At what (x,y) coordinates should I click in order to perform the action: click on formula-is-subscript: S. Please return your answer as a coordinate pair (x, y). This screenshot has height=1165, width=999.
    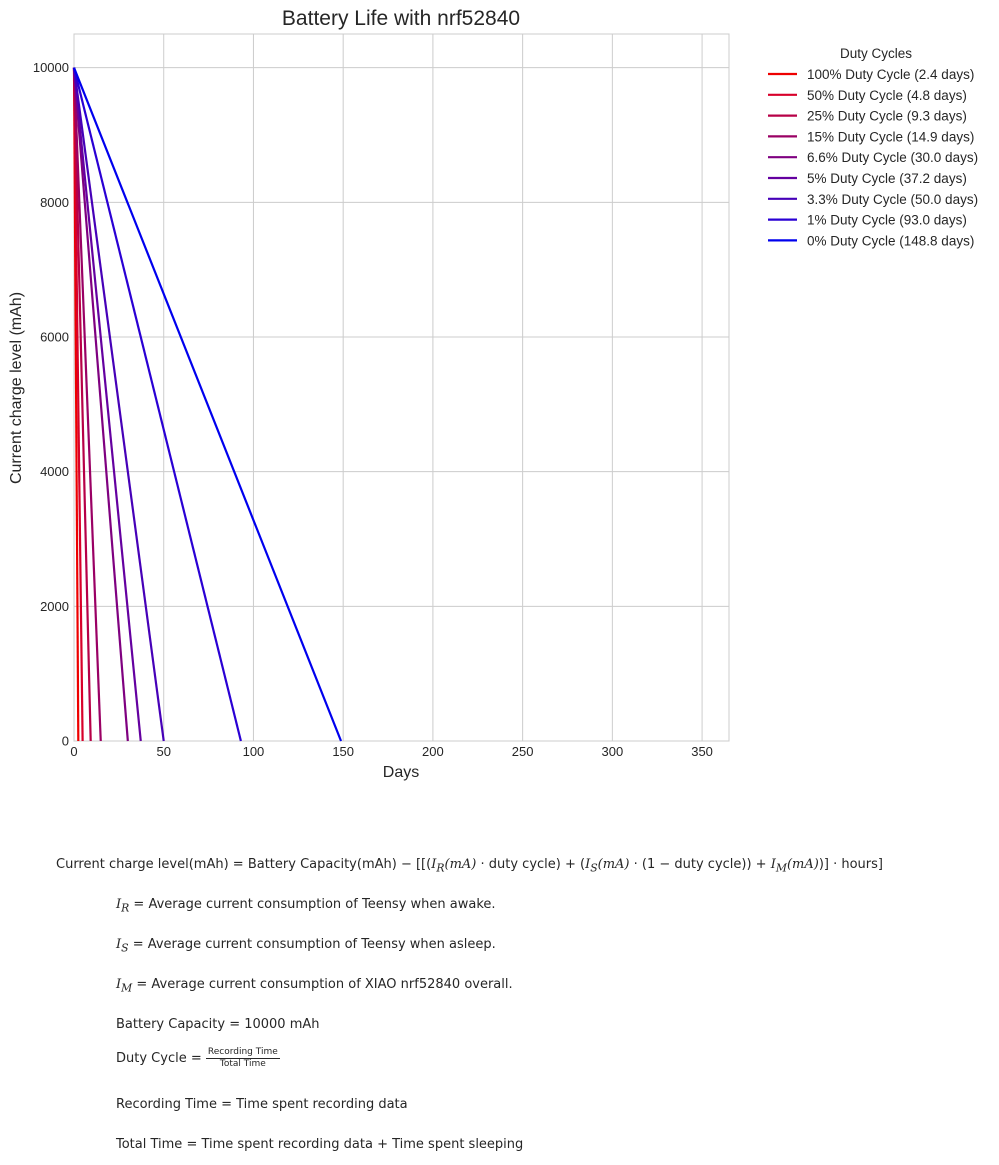
    Looking at the image, I should click on (594, 868).